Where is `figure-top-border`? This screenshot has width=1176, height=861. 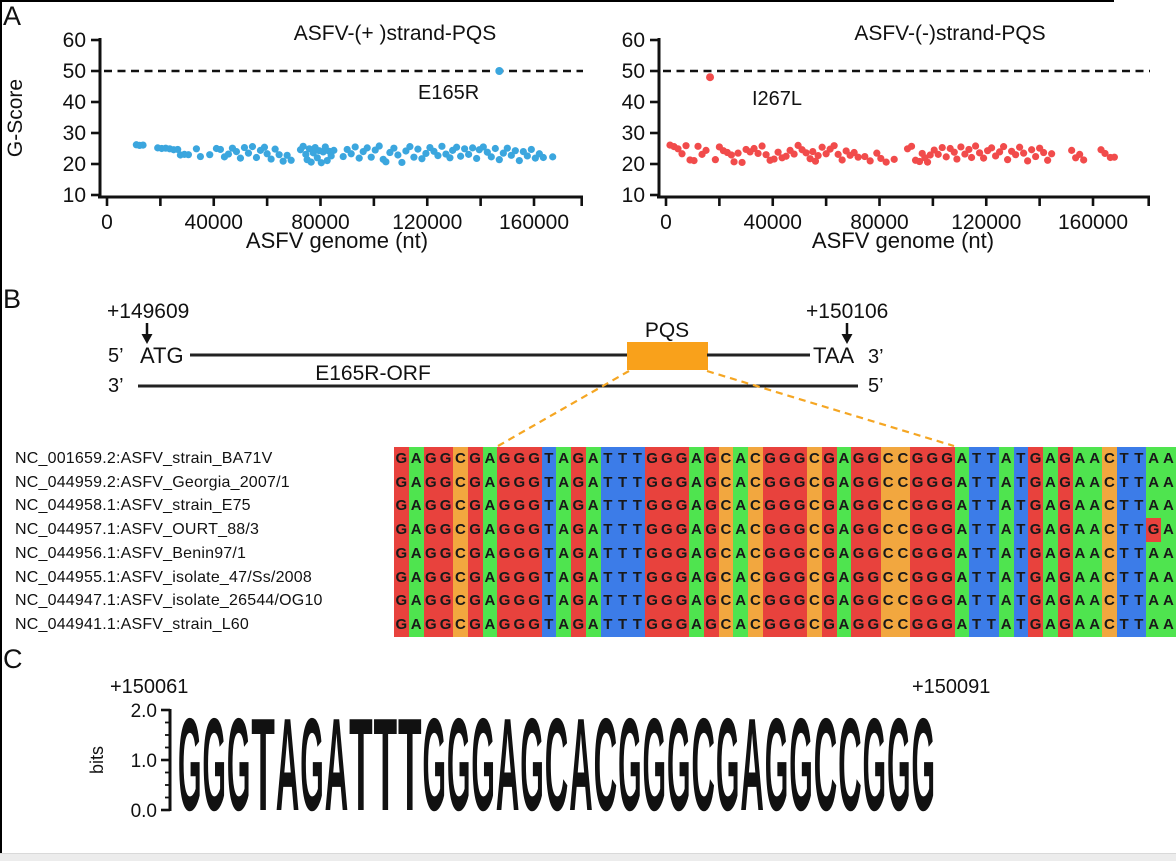
figure-top-border is located at coordinates (557, 1).